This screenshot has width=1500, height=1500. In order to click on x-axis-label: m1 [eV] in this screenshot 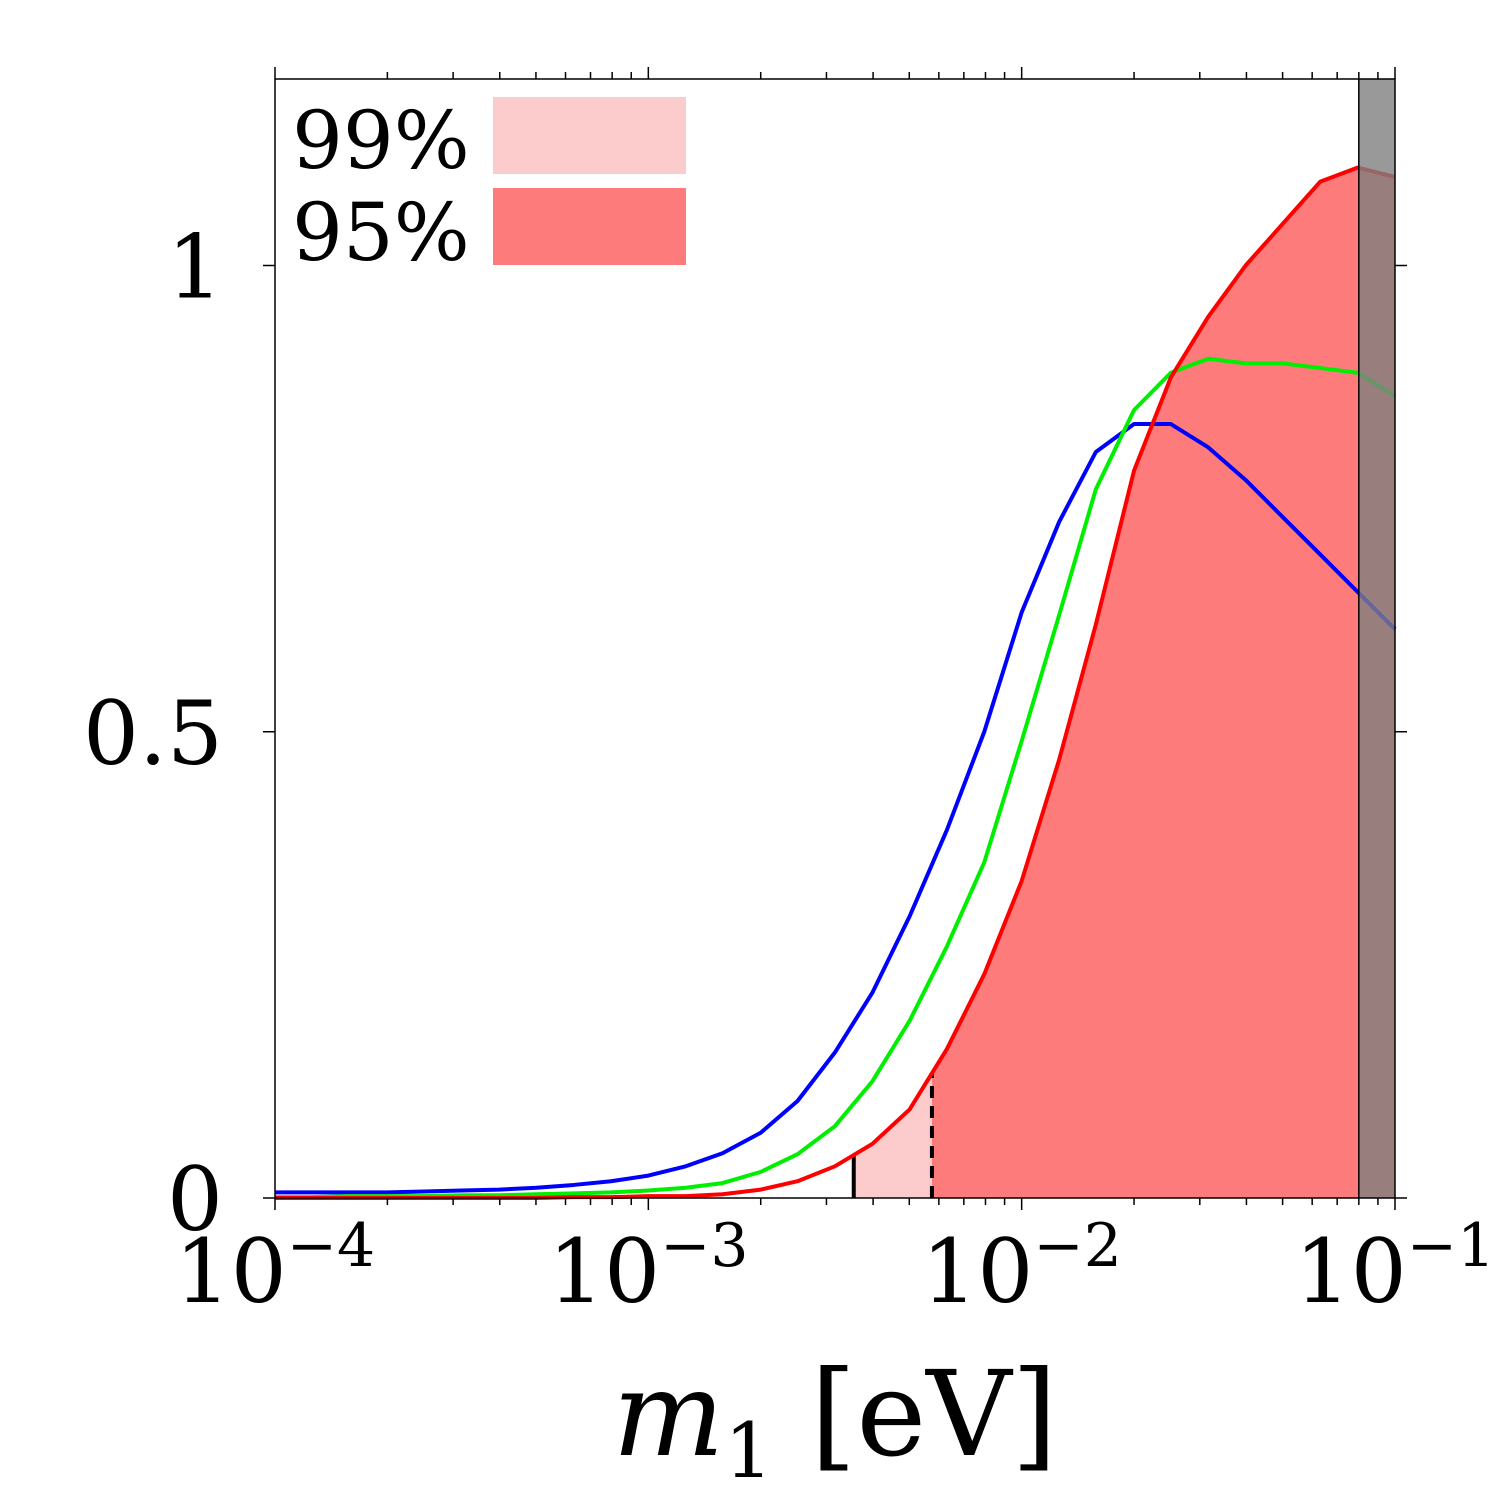, I will do `click(835, 1420)`.